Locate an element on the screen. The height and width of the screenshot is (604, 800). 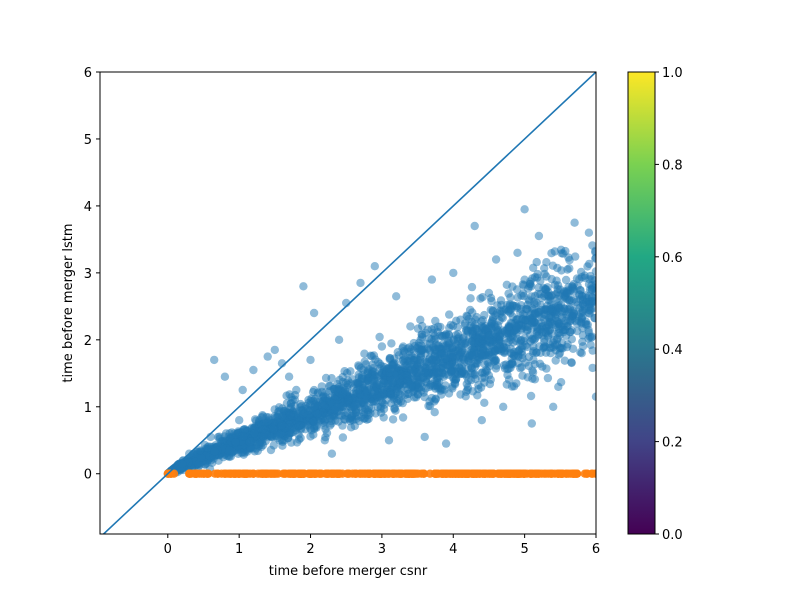
y-tick-label: 3 is located at coordinates (88, 274).